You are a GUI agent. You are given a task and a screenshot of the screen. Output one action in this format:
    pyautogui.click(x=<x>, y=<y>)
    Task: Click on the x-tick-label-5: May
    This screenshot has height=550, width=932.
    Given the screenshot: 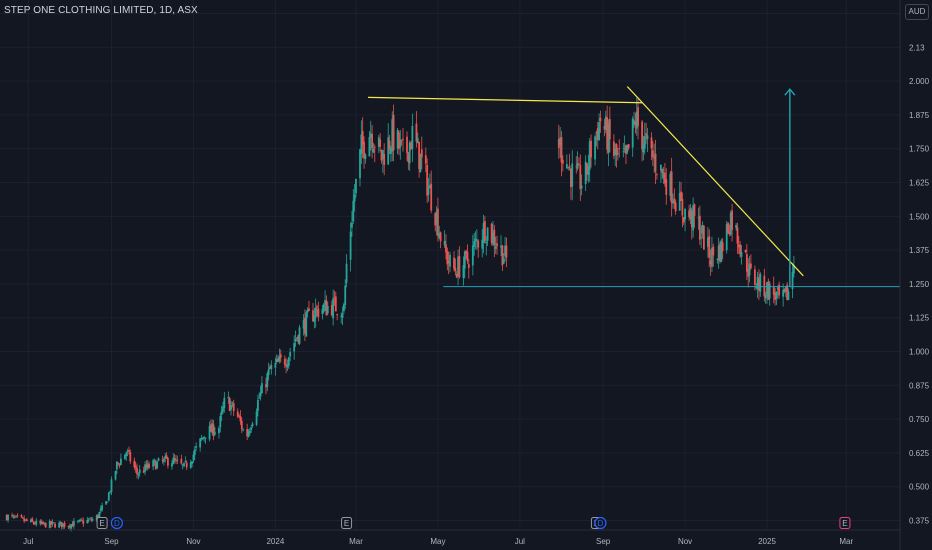 What is the action you would take?
    pyautogui.click(x=437, y=541)
    